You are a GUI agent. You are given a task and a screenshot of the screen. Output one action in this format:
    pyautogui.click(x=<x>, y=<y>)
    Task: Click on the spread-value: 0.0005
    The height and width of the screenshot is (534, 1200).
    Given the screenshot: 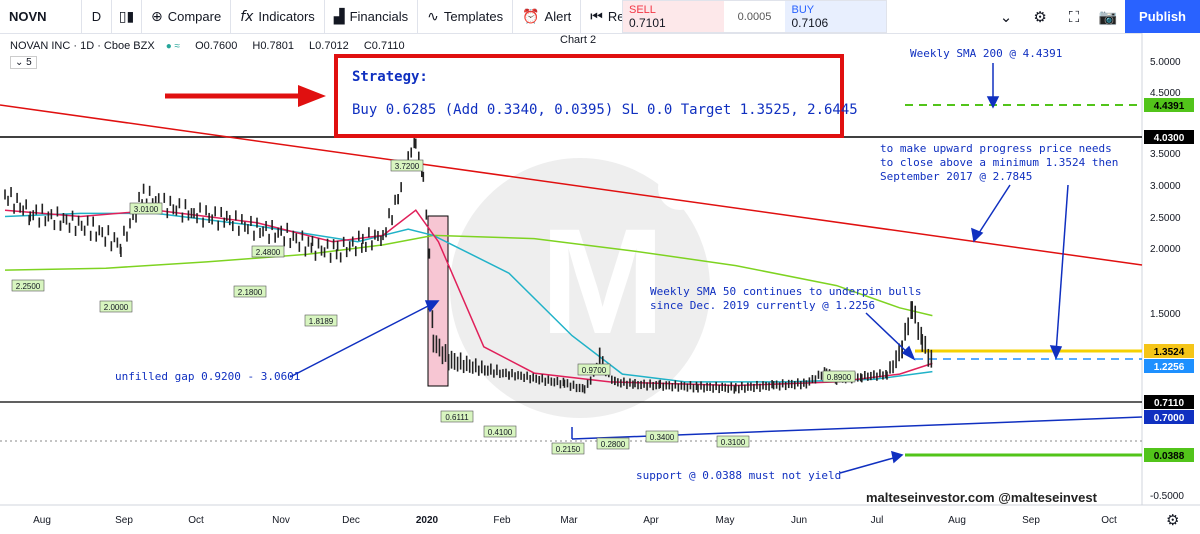 What is the action you would take?
    pyautogui.click(x=754, y=17)
    